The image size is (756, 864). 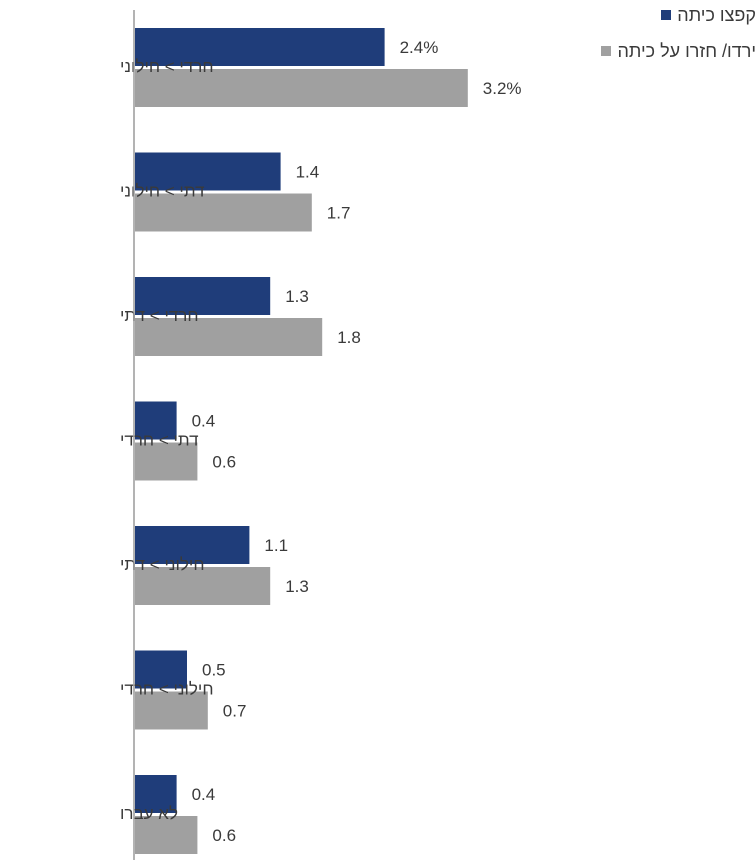 What do you see at coordinates (167, 689) in the screenshot?
I see `category-label: חילוני > חרדי` at bounding box center [167, 689].